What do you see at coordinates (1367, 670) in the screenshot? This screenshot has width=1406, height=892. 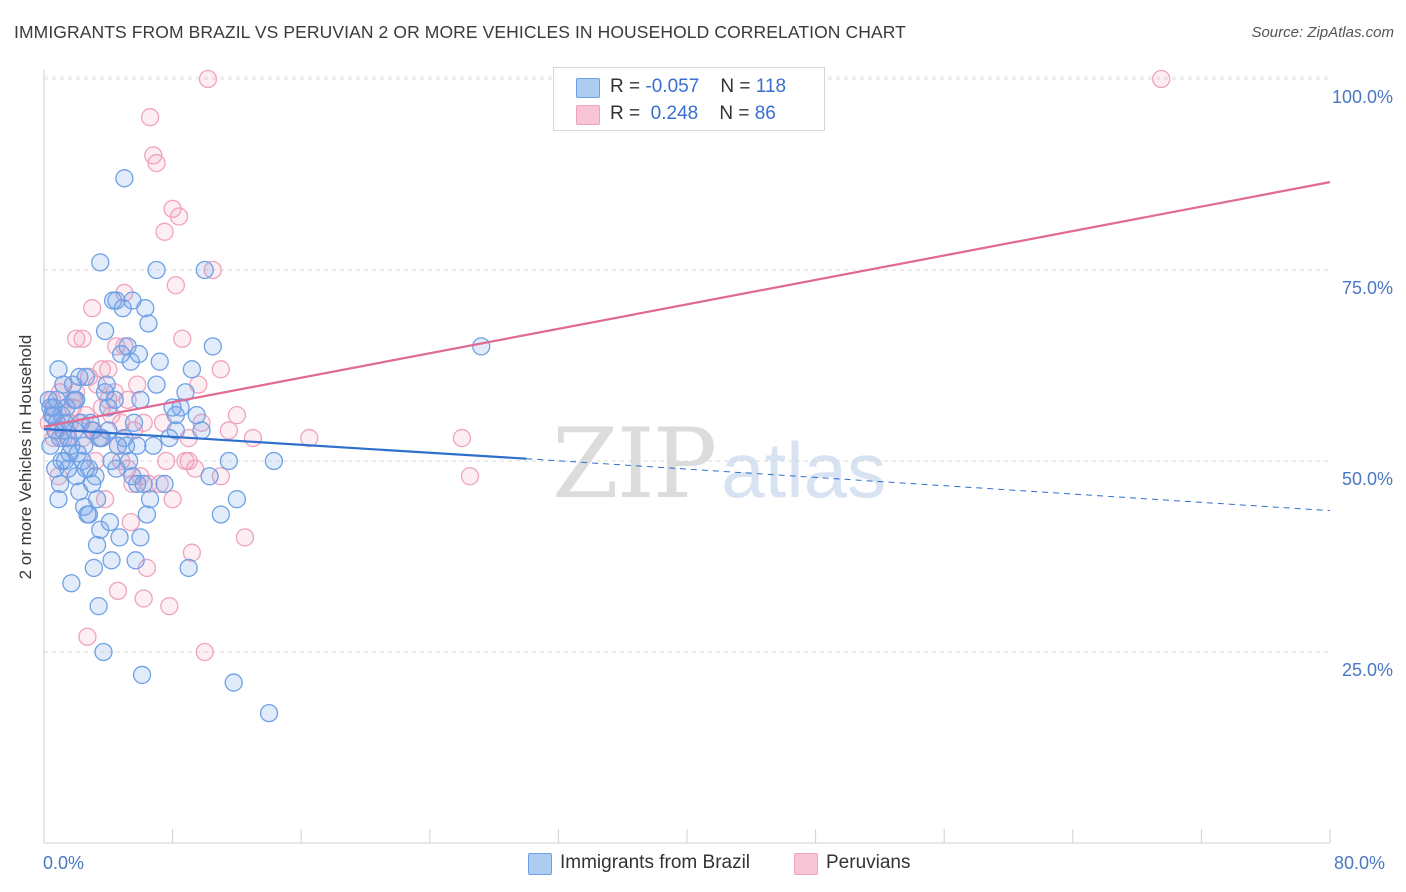 I see `y-tick-label-25: 25.0%` at bounding box center [1367, 670].